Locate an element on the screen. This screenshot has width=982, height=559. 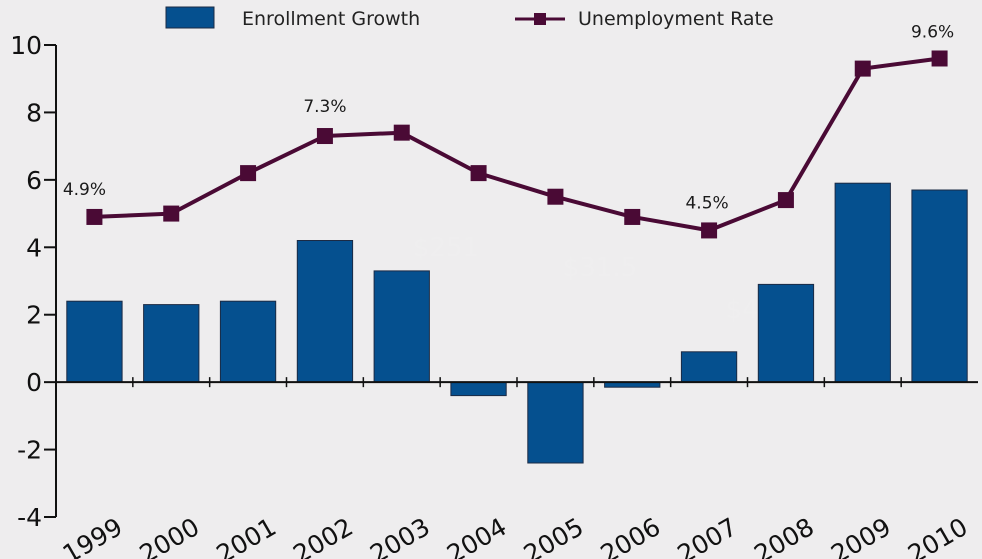
y-tick-label: 4 is located at coordinates (34, 247).